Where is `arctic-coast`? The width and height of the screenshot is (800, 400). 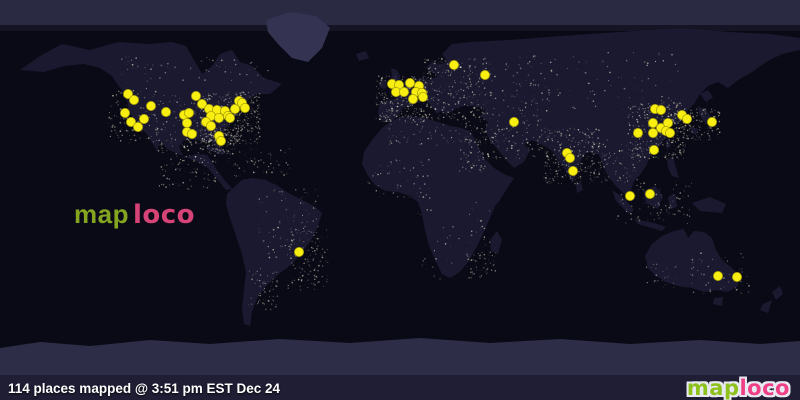
arctic-coast is located at coordinates (400, 28).